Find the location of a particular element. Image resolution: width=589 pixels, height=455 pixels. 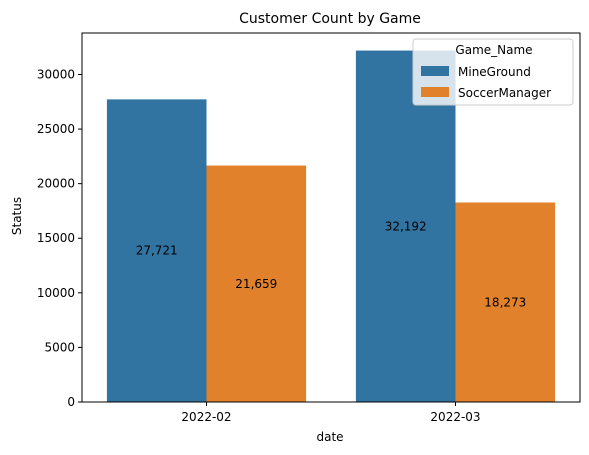

data-label-soccermanager-2022-03: 18,273 is located at coordinates (505, 302).